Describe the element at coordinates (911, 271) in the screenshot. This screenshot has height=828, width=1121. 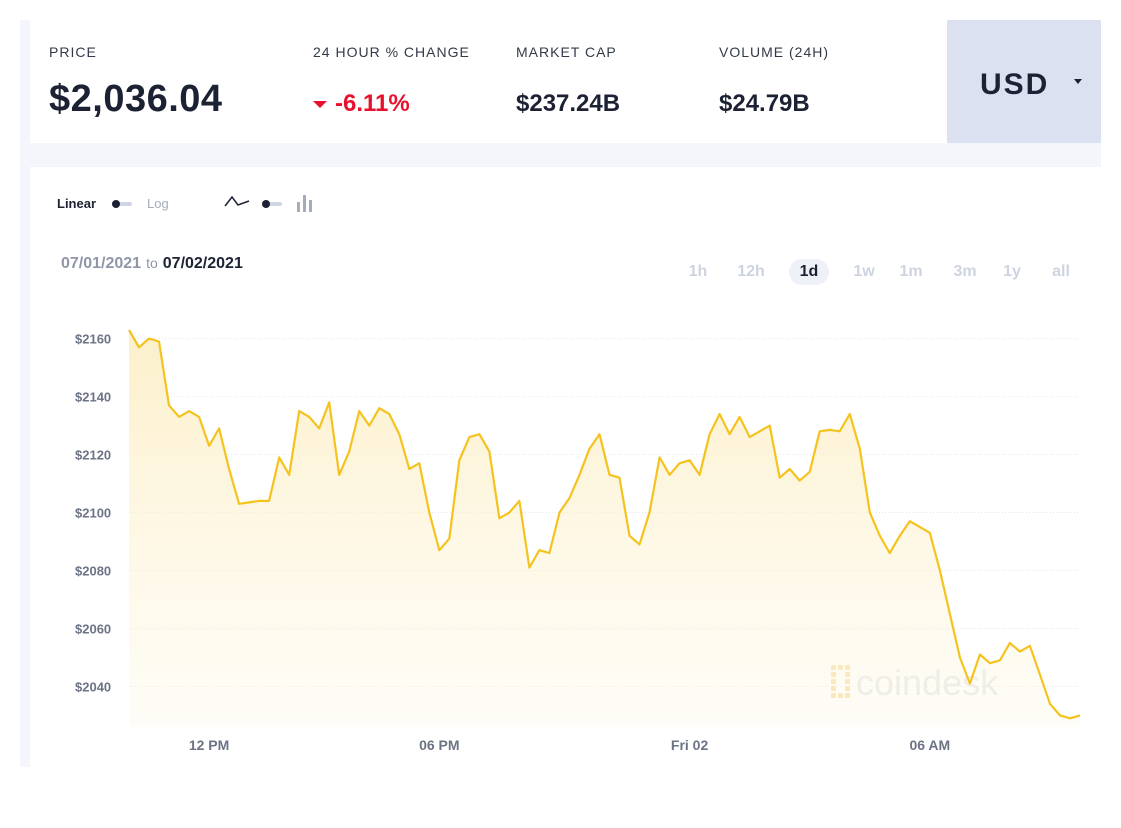
I see `range-tab-1m: 1m` at that location.